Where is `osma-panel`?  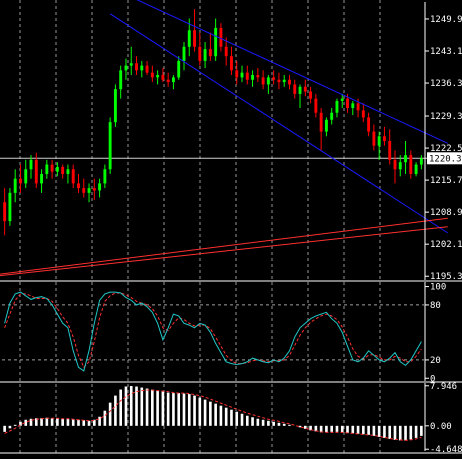 osma-panel is located at coordinates (213, 413).